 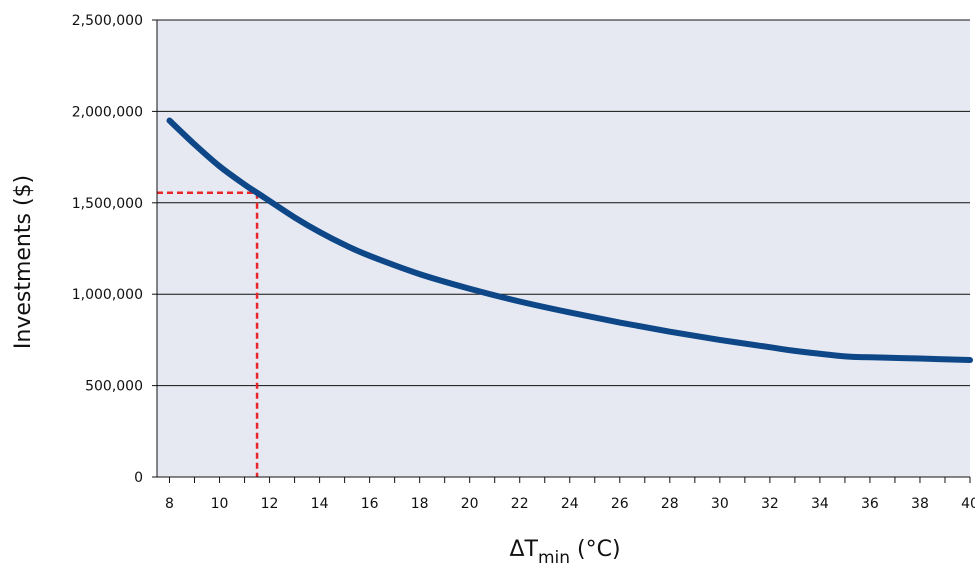 What do you see at coordinates (470, 504) in the screenshot?
I see `x-tick-label: 20` at bounding box center [470, 504].